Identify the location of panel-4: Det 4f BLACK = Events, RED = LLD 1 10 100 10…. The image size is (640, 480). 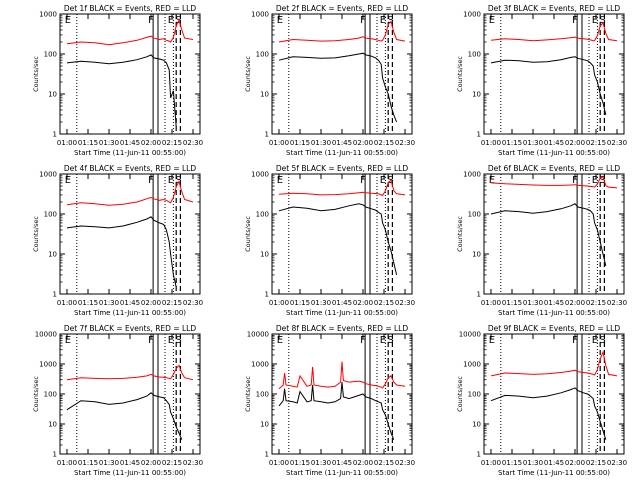
(117, 240).